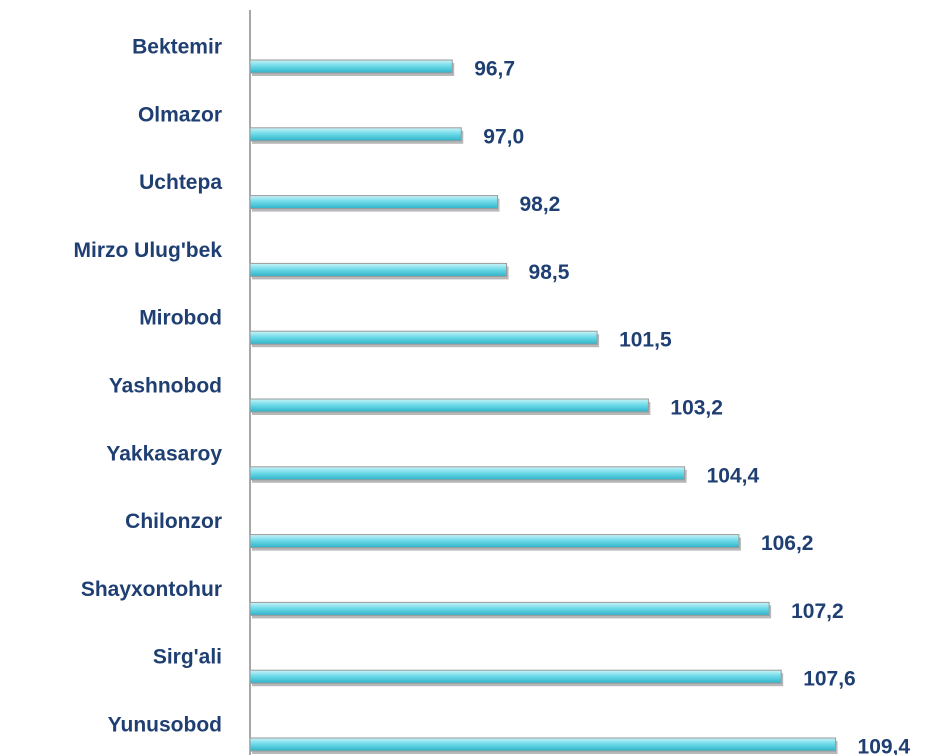 This screenshot has height=755, width=935. What do you see at coordinates (180, 318) in the screenshot?
I see `category-label: Mirobod` at bounding box center [180, 318].